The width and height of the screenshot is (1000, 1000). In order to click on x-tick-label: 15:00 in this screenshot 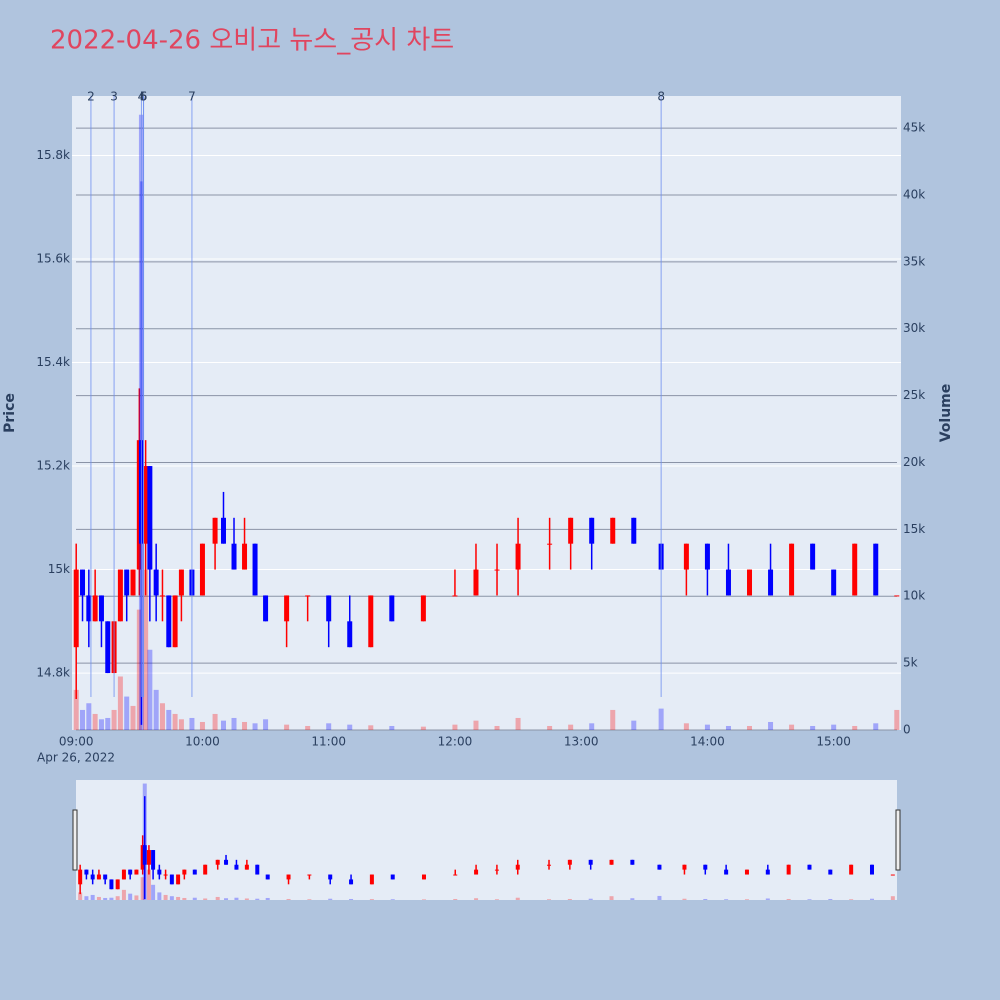, I will do `click(833, 742)`.